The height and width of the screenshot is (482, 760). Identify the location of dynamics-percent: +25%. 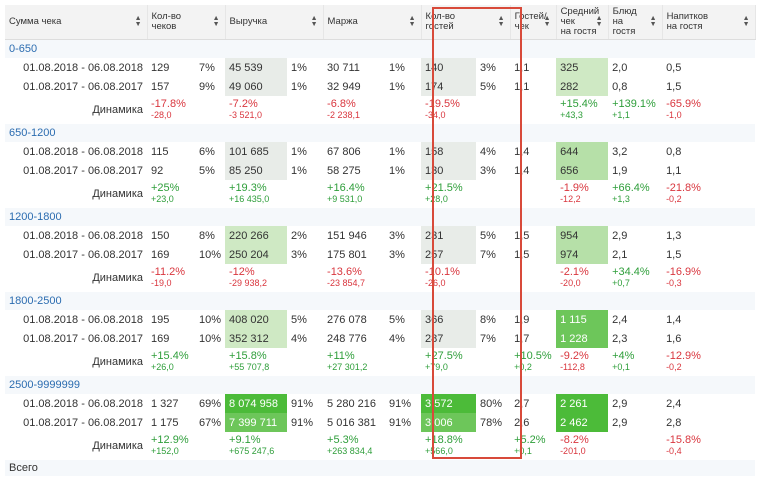
(165, 188).